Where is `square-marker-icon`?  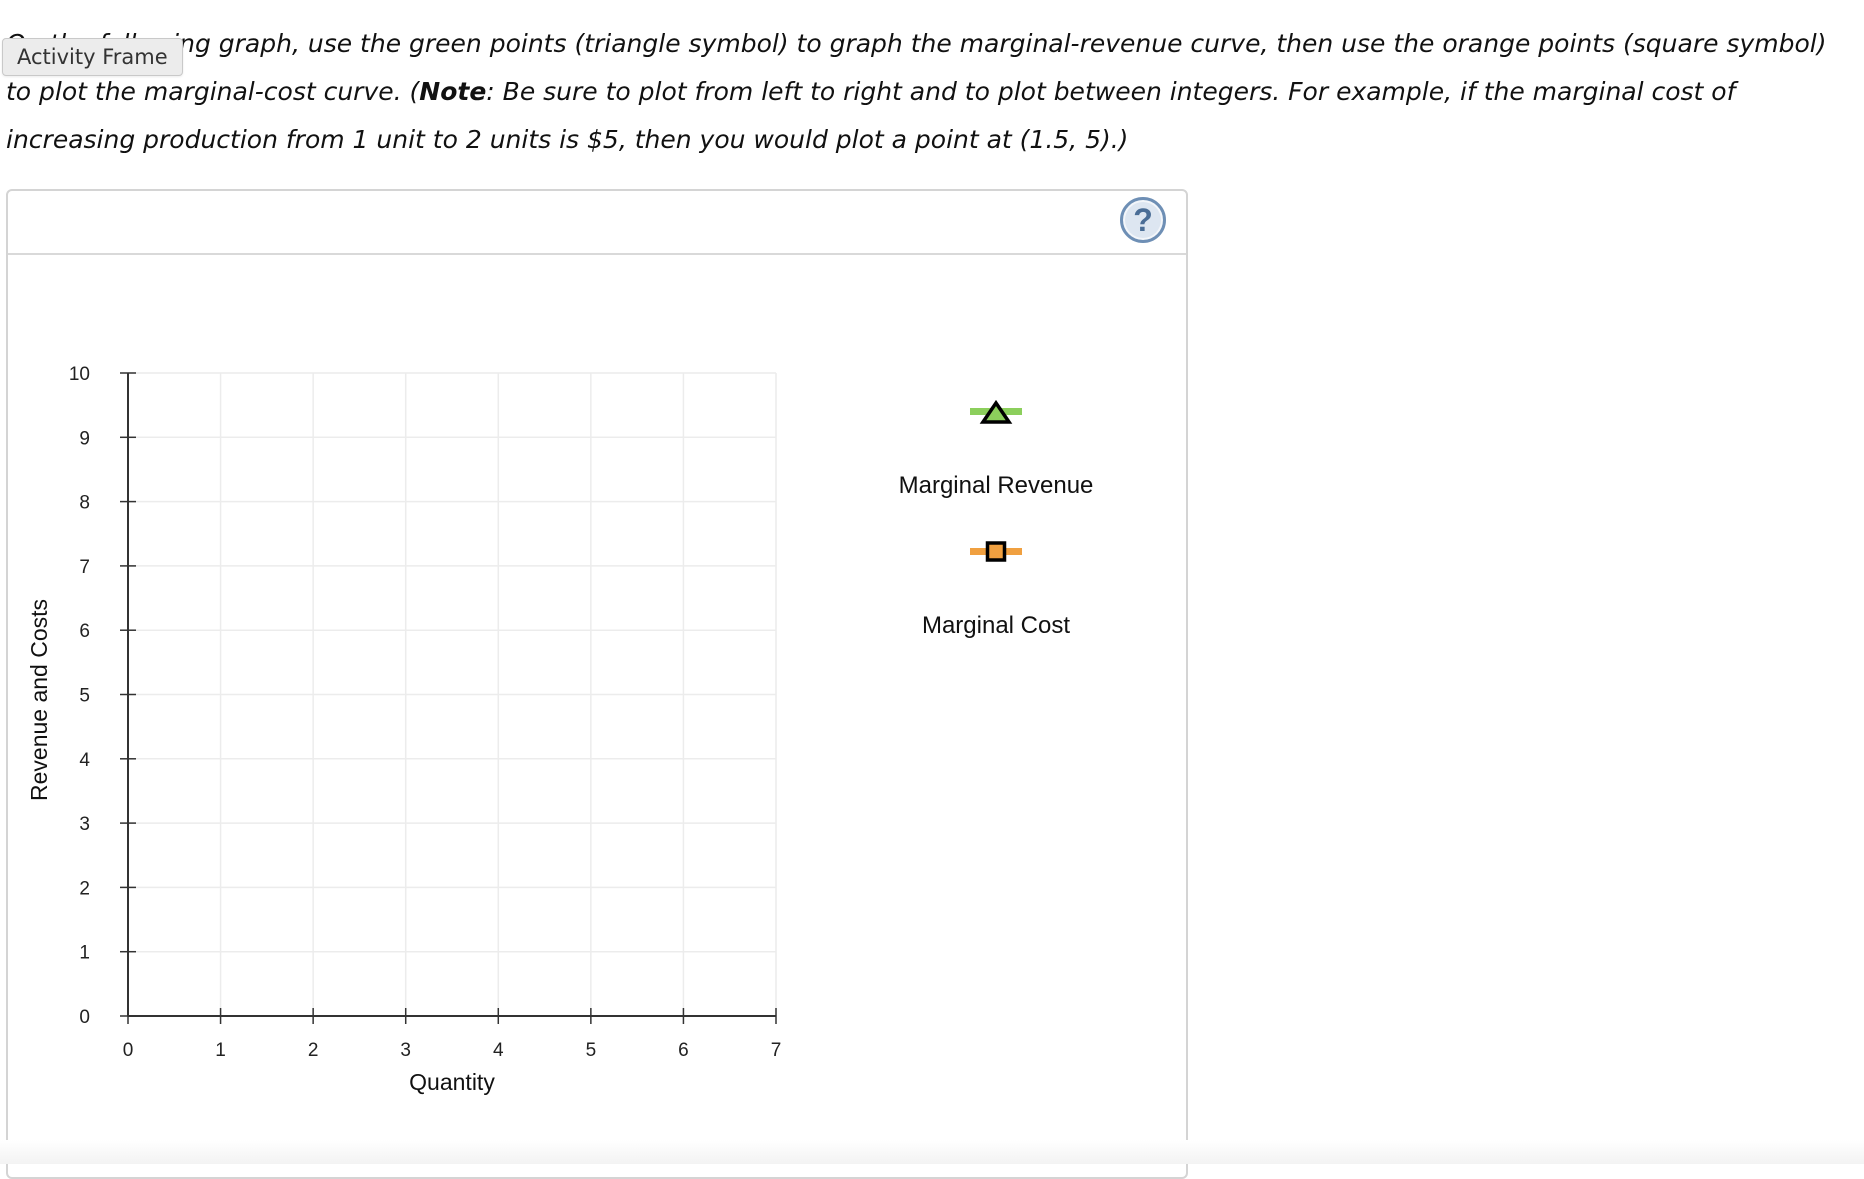
square-marker-icon is located at coordinates (996, 551).